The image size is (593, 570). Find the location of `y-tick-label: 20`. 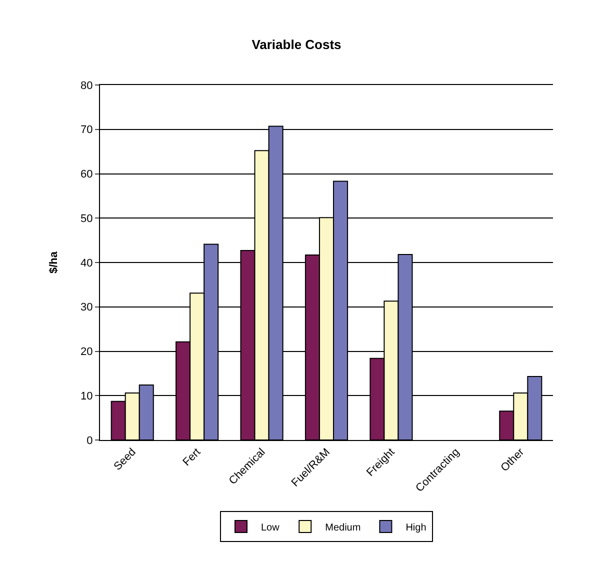

y-tick-label: 20 is located at coordinates (86, 352).